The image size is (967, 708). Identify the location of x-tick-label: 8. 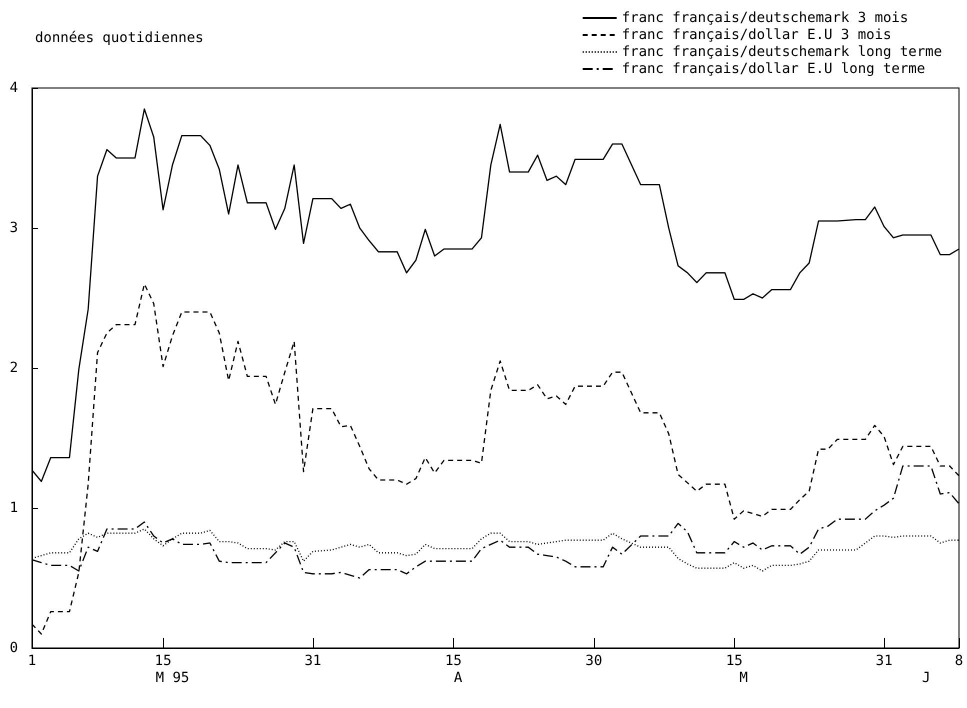
(959, 661).